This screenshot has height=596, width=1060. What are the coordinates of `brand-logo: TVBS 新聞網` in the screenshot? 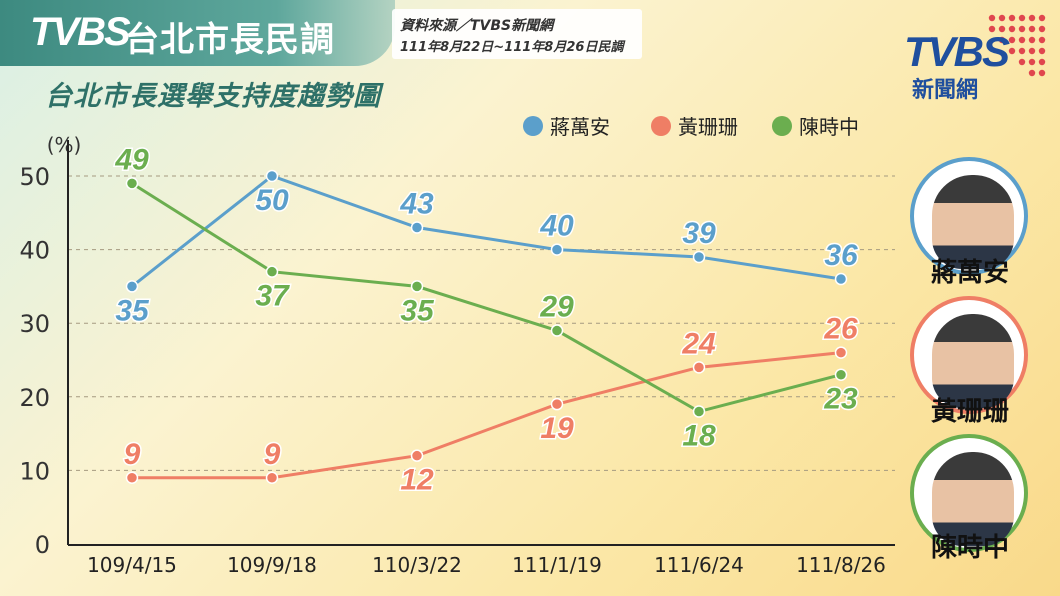 It's located at (973, 57).